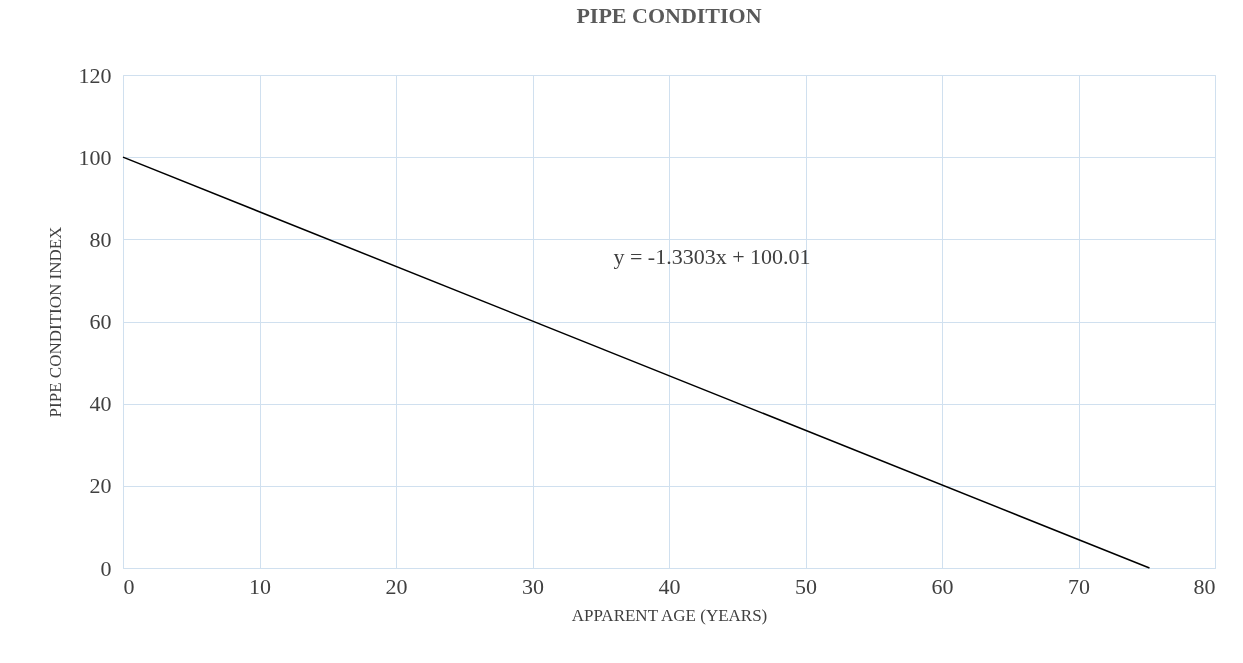 The image size is (1243, 663). I want to click on x-tick-label: 20, so click(396, 586).